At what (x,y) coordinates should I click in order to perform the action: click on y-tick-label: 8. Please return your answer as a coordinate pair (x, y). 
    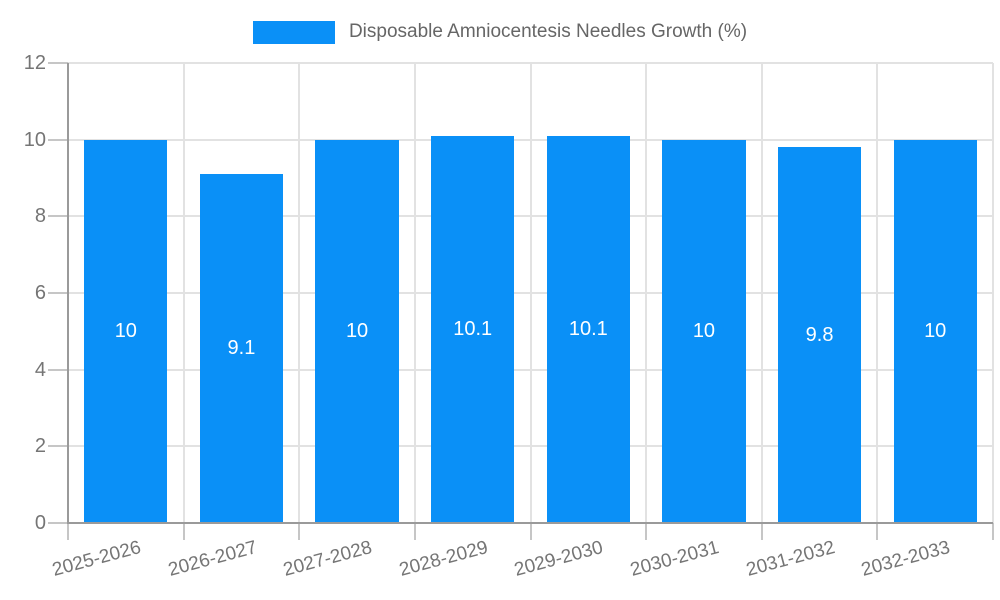
    Looking at the image, I should click on (40, 216).